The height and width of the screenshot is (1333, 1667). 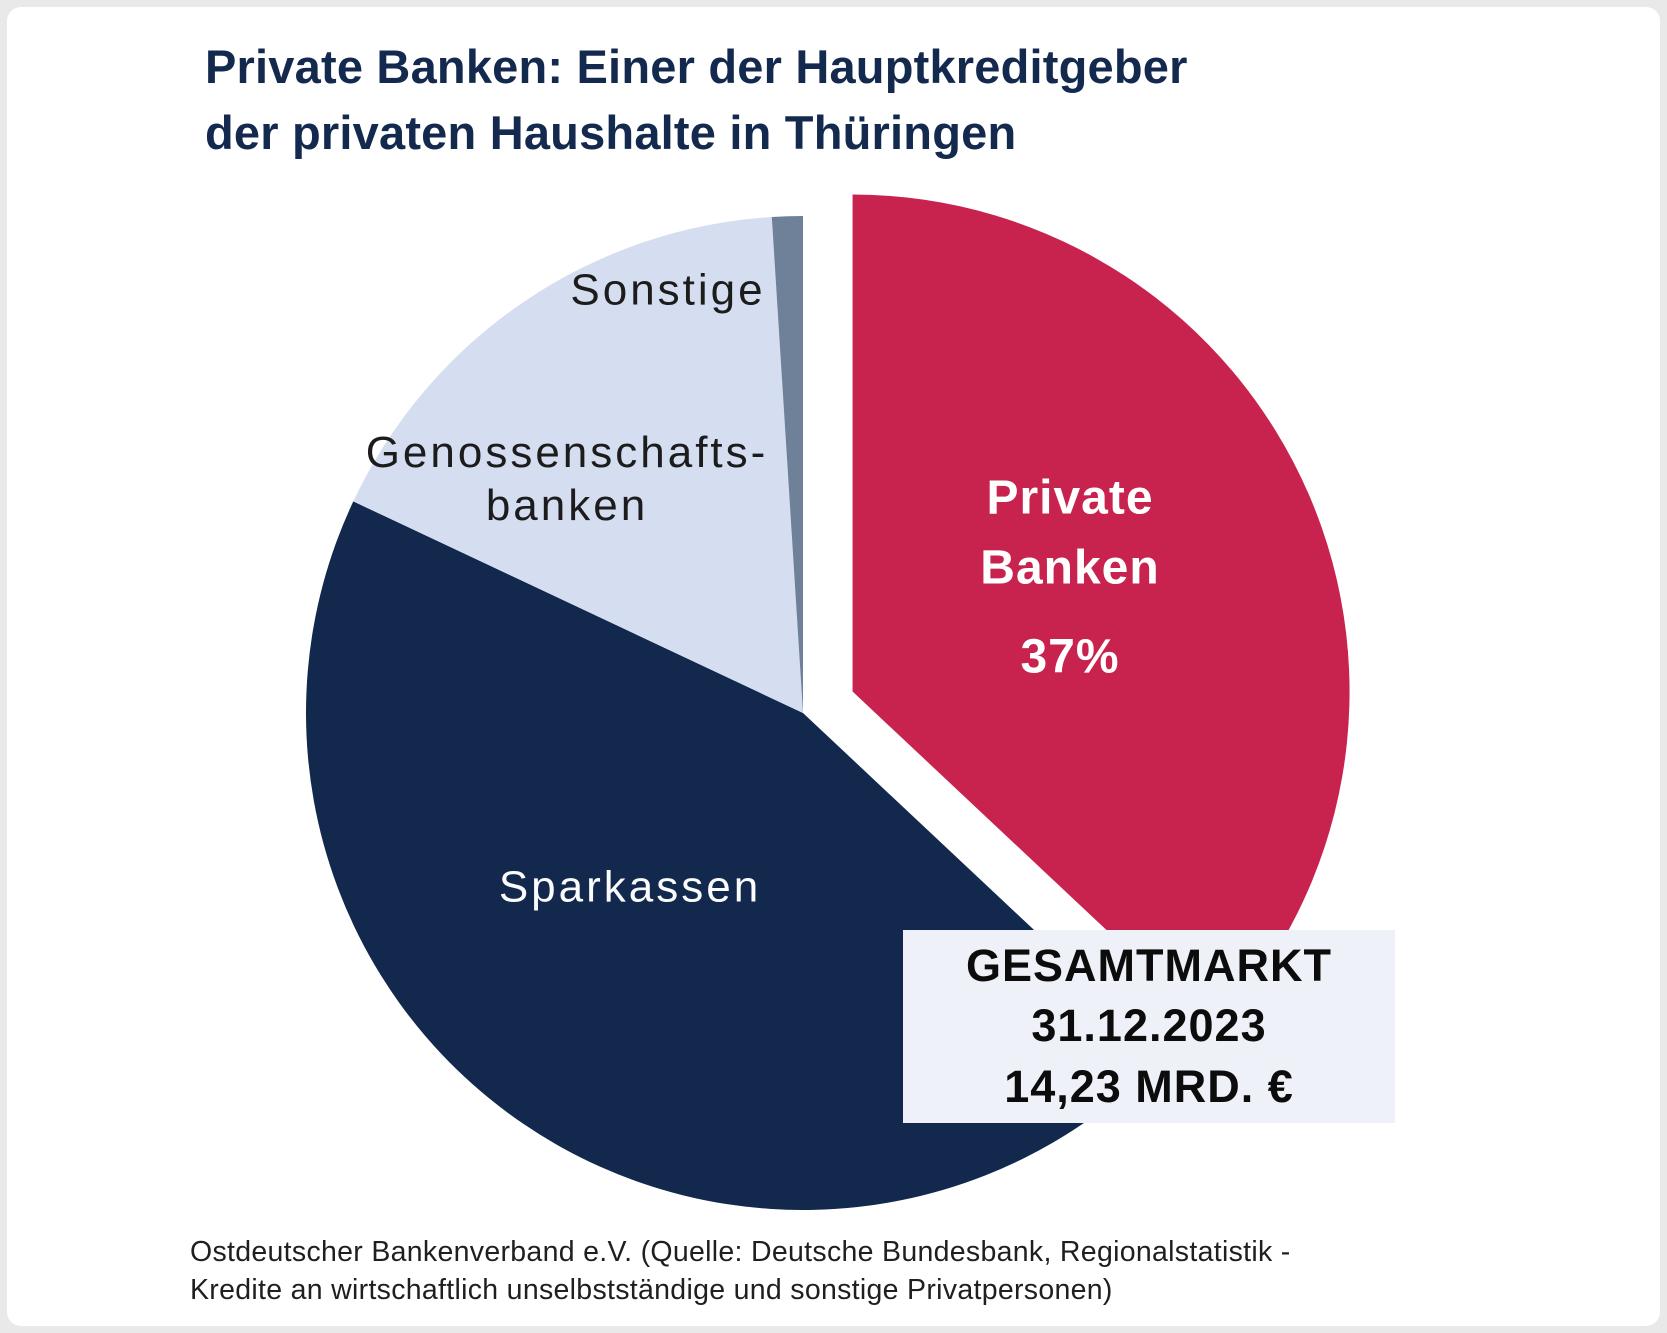 I want to click on title-line-2: der privaten Haushalte in Thüringen, so click(x=611, y=132).